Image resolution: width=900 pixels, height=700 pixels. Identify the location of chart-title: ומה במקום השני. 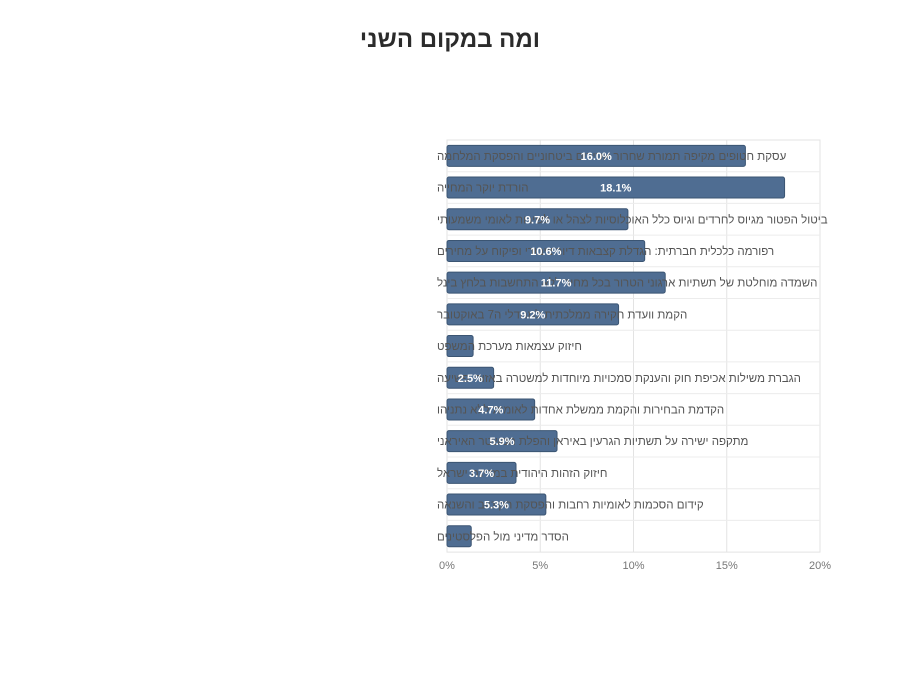
(450, 39).